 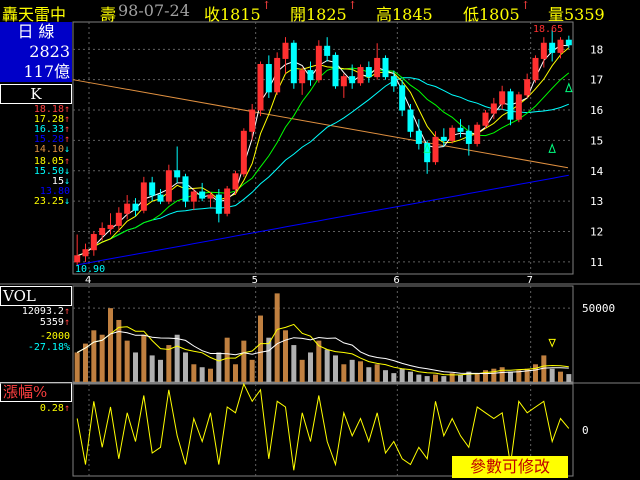 I want to click on secondary-arrow: ↑, so click(x=66, y=161).